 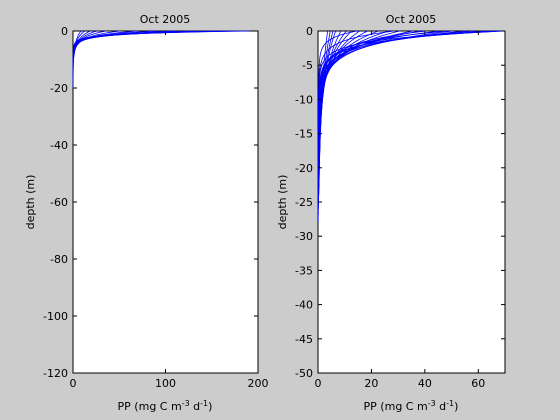 I want to click on left-x-tick-label-0: 0, so click(x=73, y=383).